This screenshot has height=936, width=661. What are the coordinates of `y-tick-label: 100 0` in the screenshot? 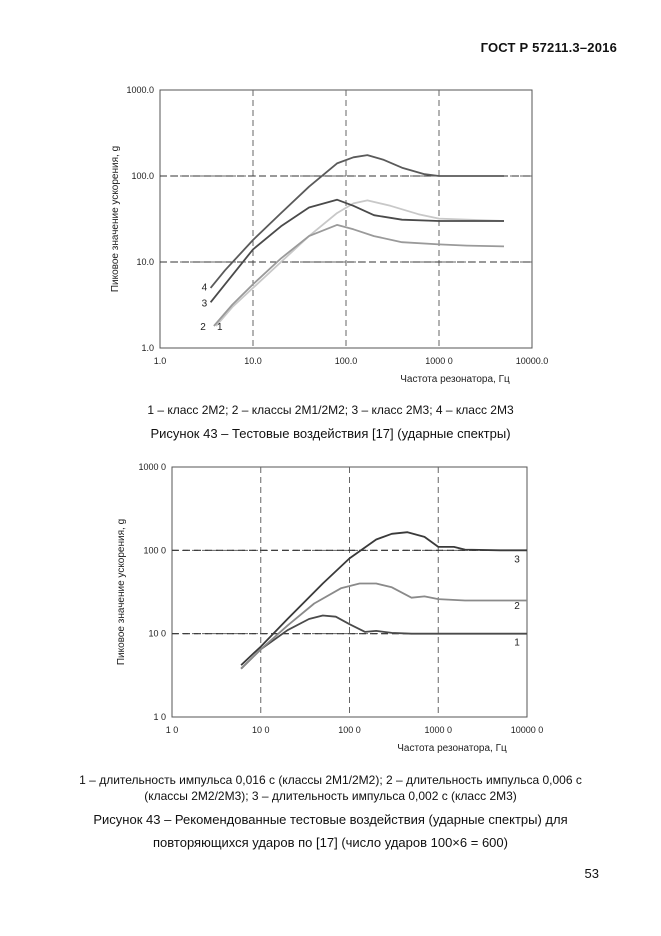 It's located at (154, 550).